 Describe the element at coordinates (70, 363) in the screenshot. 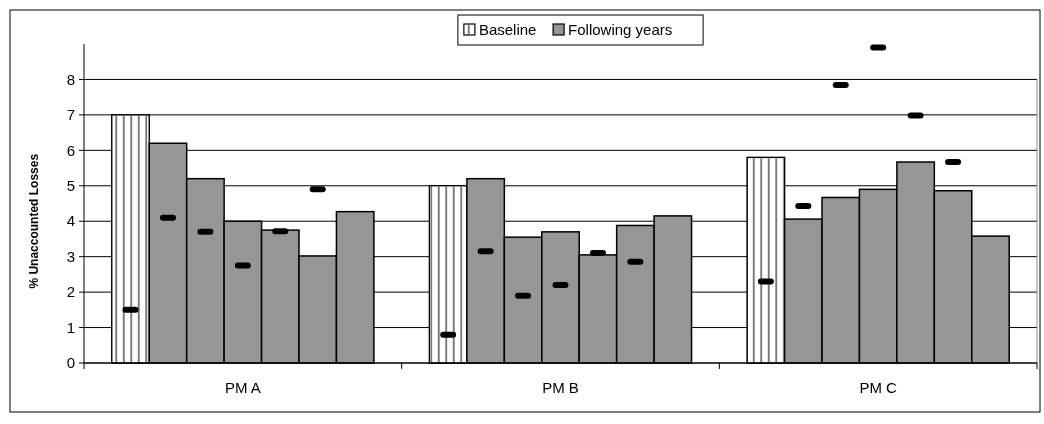

I see `y-tick-label: 0` at that location.